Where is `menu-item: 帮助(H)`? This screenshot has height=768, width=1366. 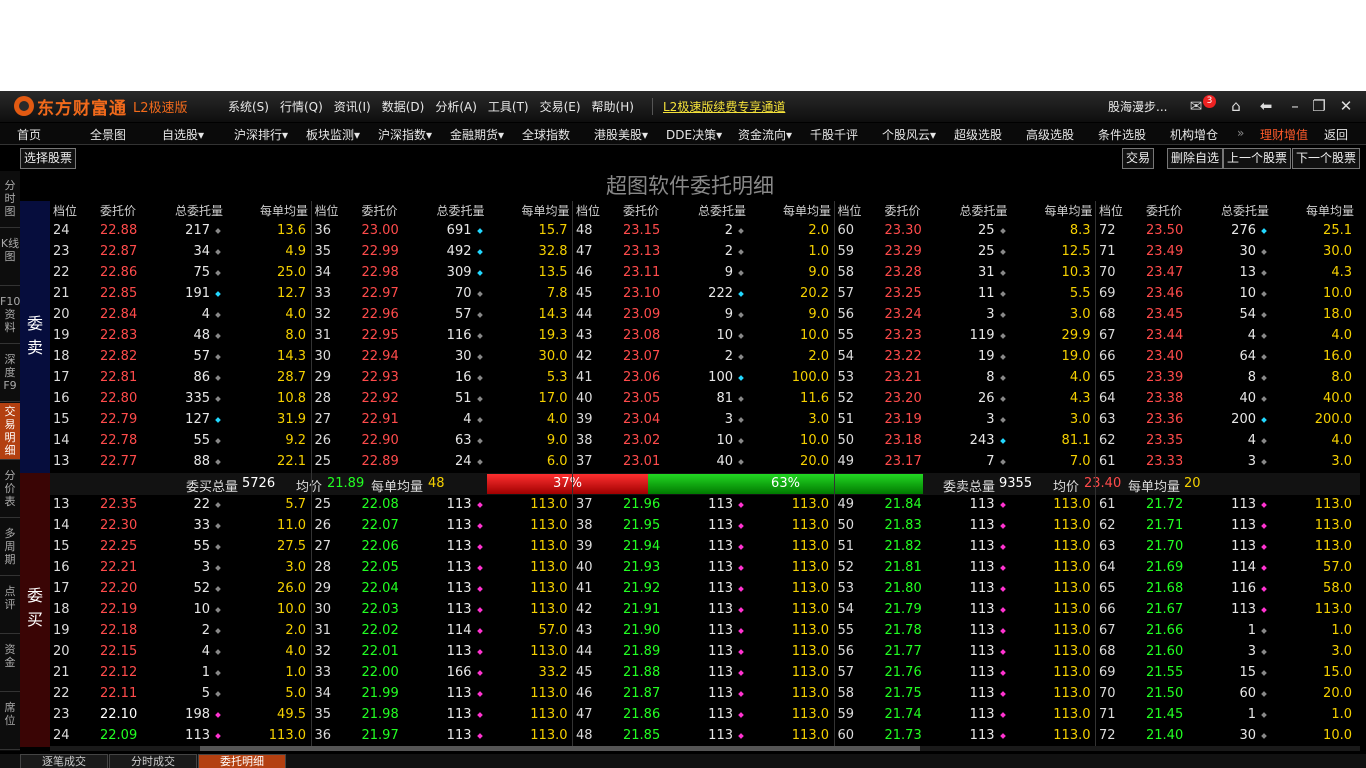 menu-item: 帮助(H) is located at coordinates (612, 107).